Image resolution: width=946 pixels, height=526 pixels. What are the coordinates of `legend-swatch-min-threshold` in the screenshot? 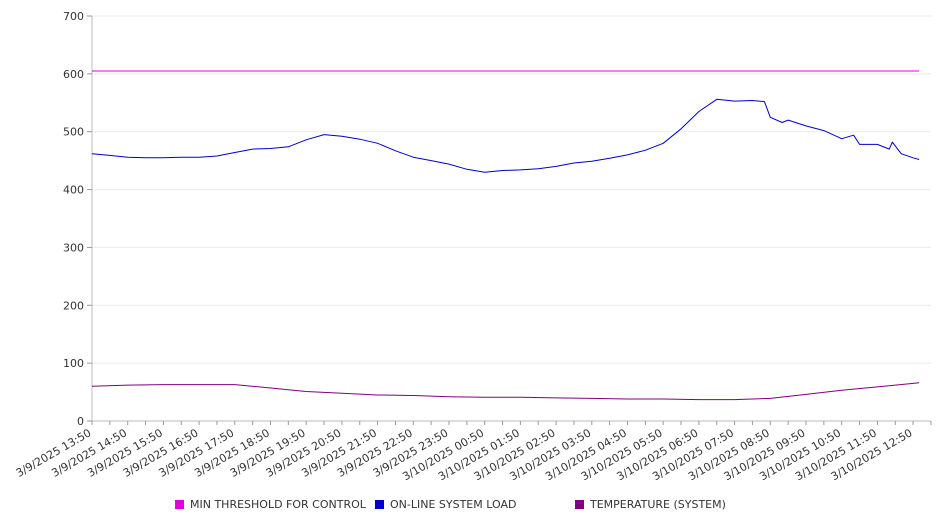 It's located at (179, 504).